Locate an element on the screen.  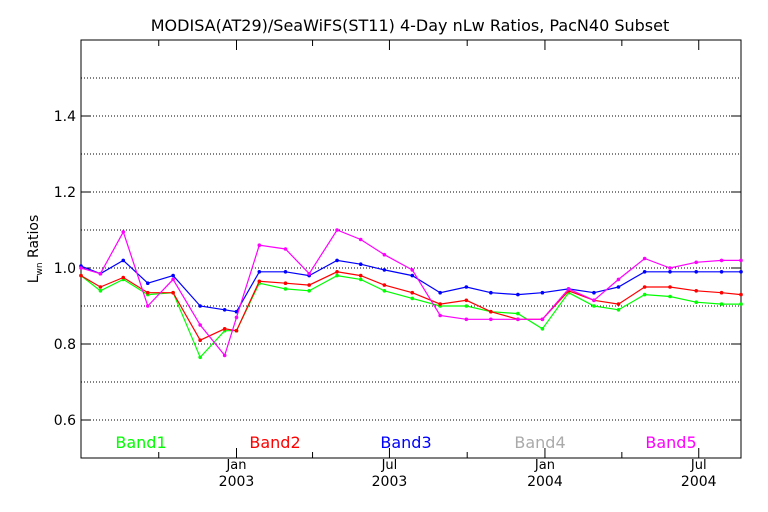
y-axis-label-main: L is located at coordinates (34, 279).